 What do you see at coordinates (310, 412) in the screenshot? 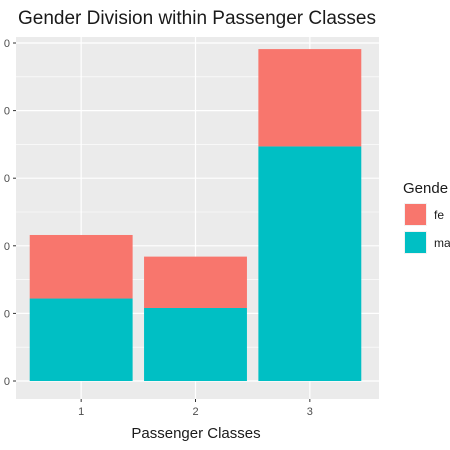
I see `x-tick-label: 3` at bounding box center [310, 412].